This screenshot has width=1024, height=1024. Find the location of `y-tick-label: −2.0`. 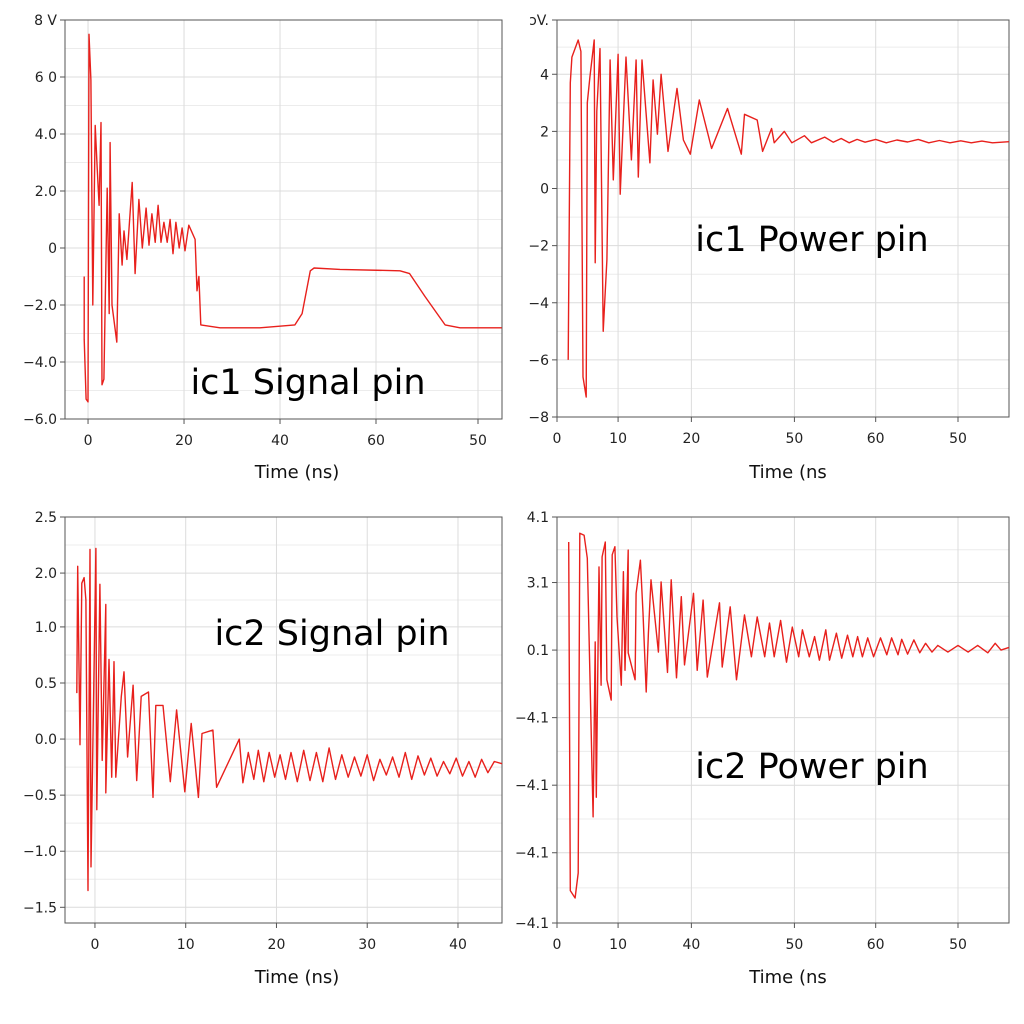

y-tick-label: −2.0 is located at coordinates (40, 306).